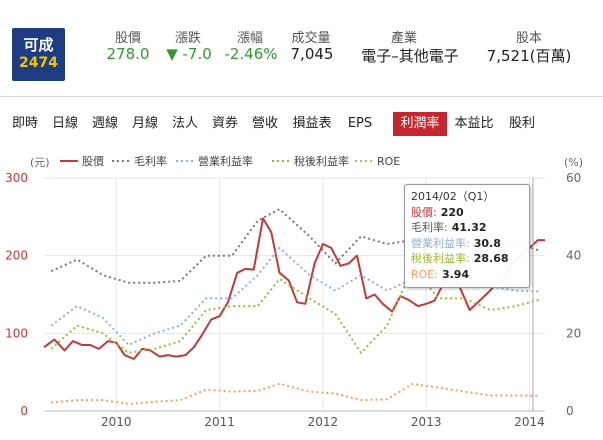 This screenshot has width=603, height=440. I want to click on tab-daily: 日線, so click(64, 123).